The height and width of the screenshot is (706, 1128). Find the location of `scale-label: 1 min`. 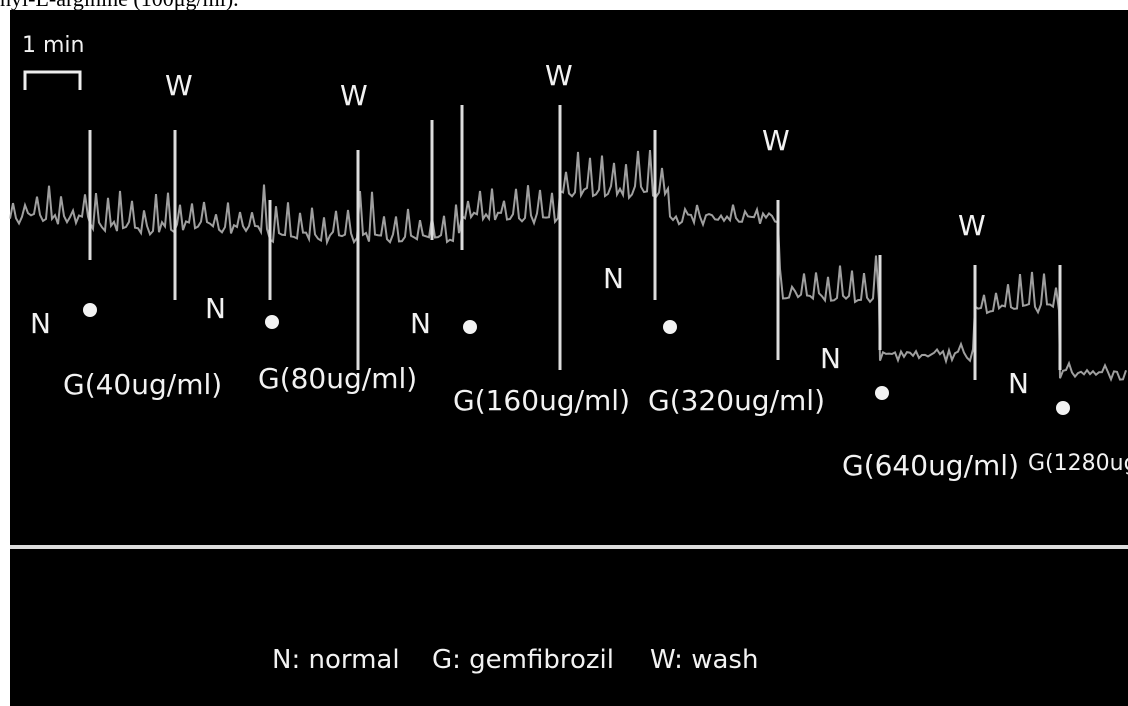

scale-label: 1 min is located at coordinates (53, 45).